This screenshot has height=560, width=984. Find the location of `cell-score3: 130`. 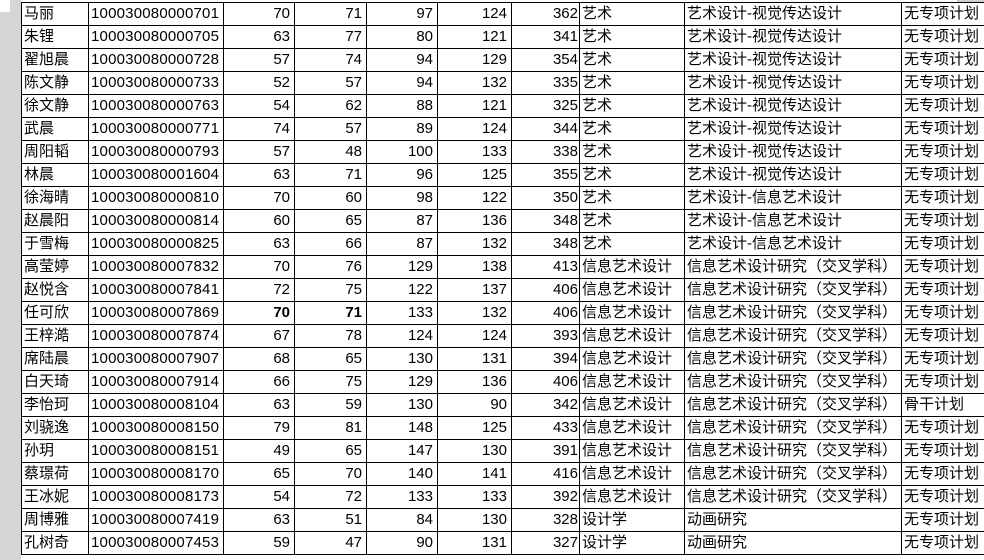

cell-score3: 130 is located at coordinates (402, 405).